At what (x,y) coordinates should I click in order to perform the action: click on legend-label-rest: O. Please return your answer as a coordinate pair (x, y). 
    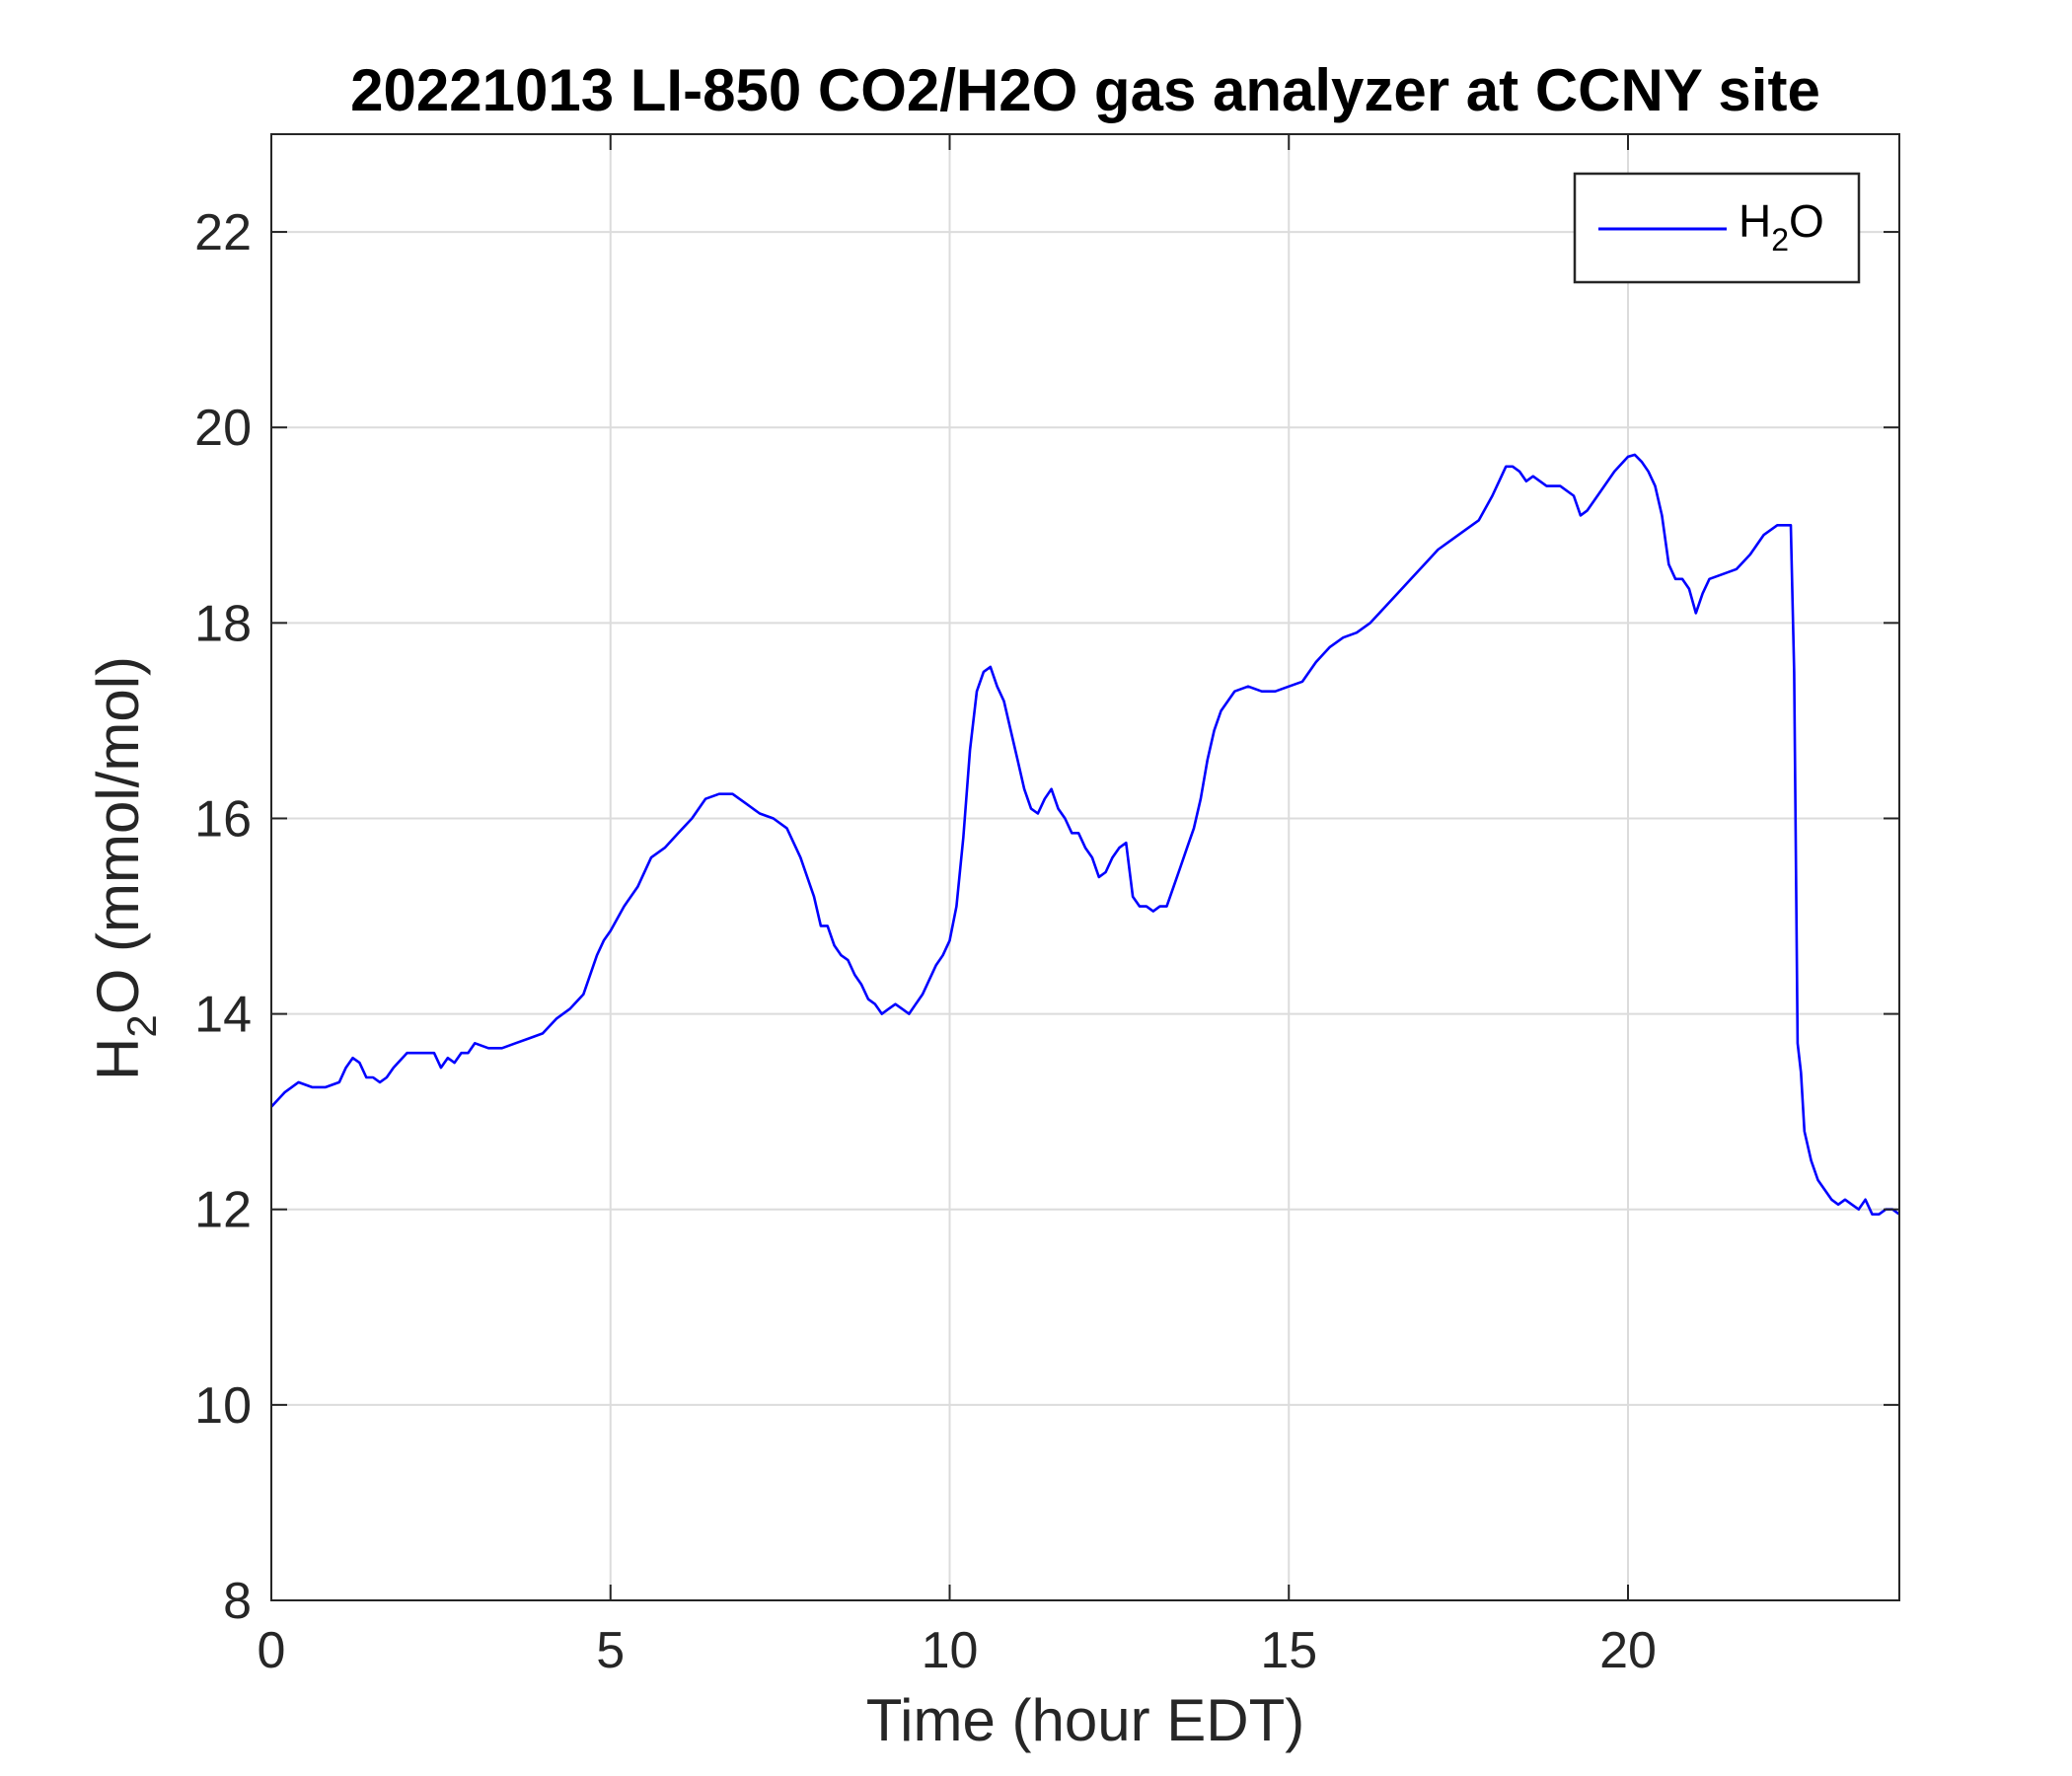
    Looking at the image, I should click on (1807, 221).